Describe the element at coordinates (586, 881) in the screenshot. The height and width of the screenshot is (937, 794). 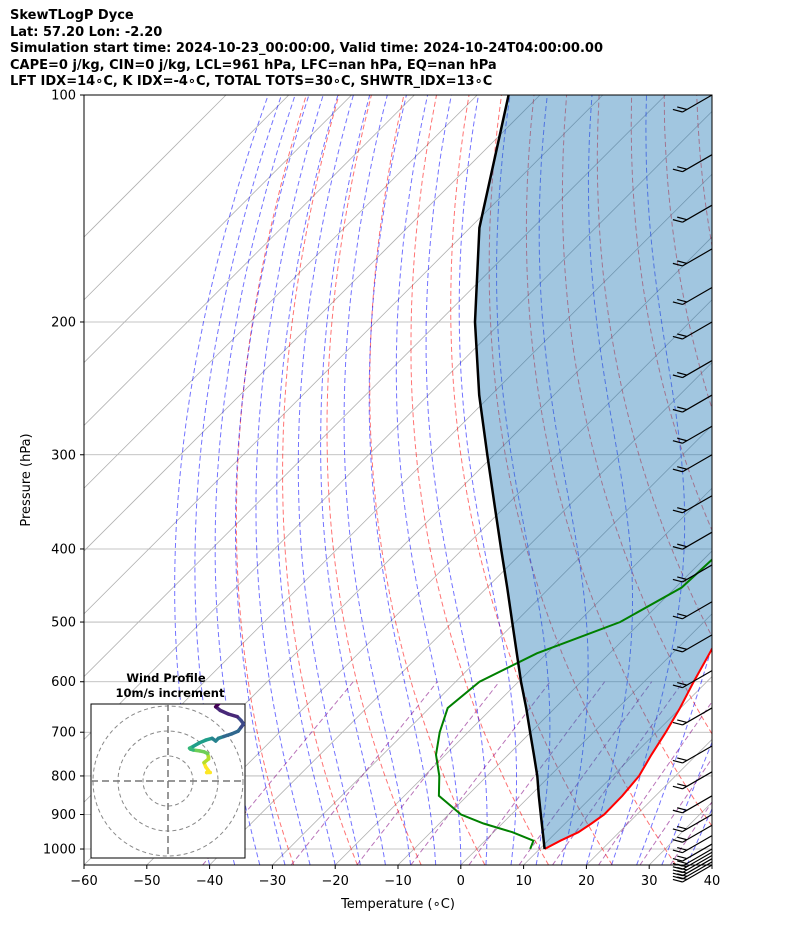
I see `x-tick-label: 20` at that location.